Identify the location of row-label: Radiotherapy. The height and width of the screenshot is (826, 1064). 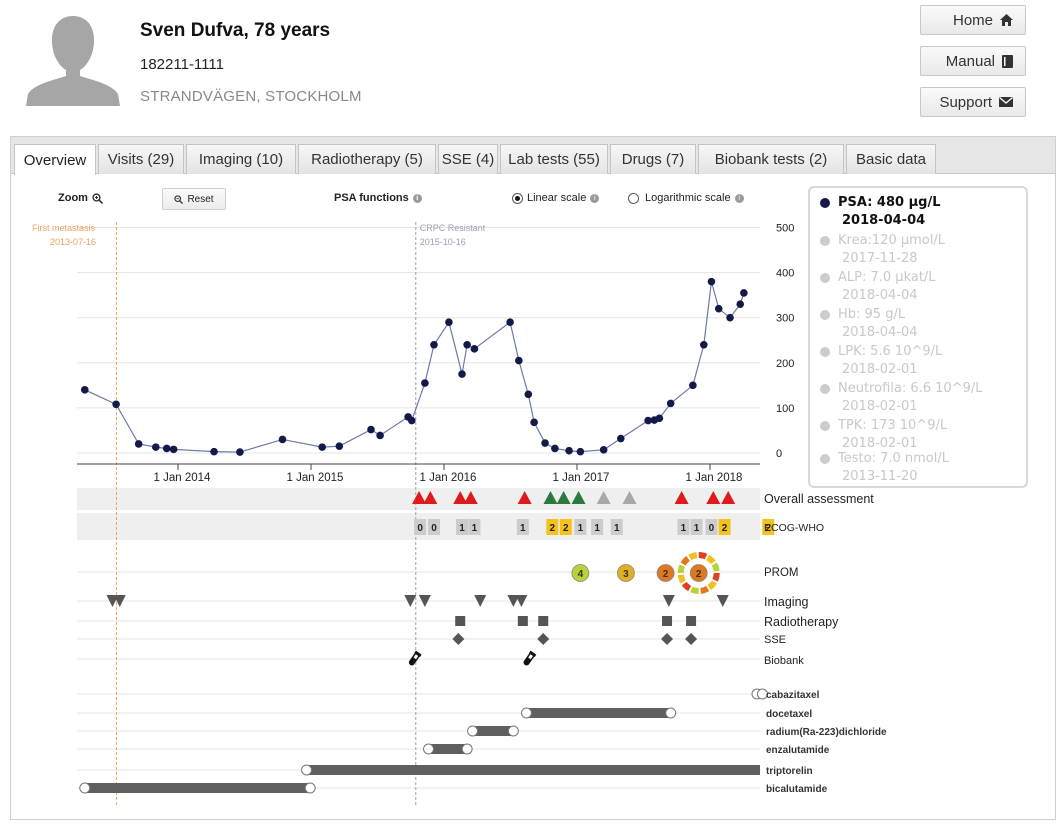
(801, 622).